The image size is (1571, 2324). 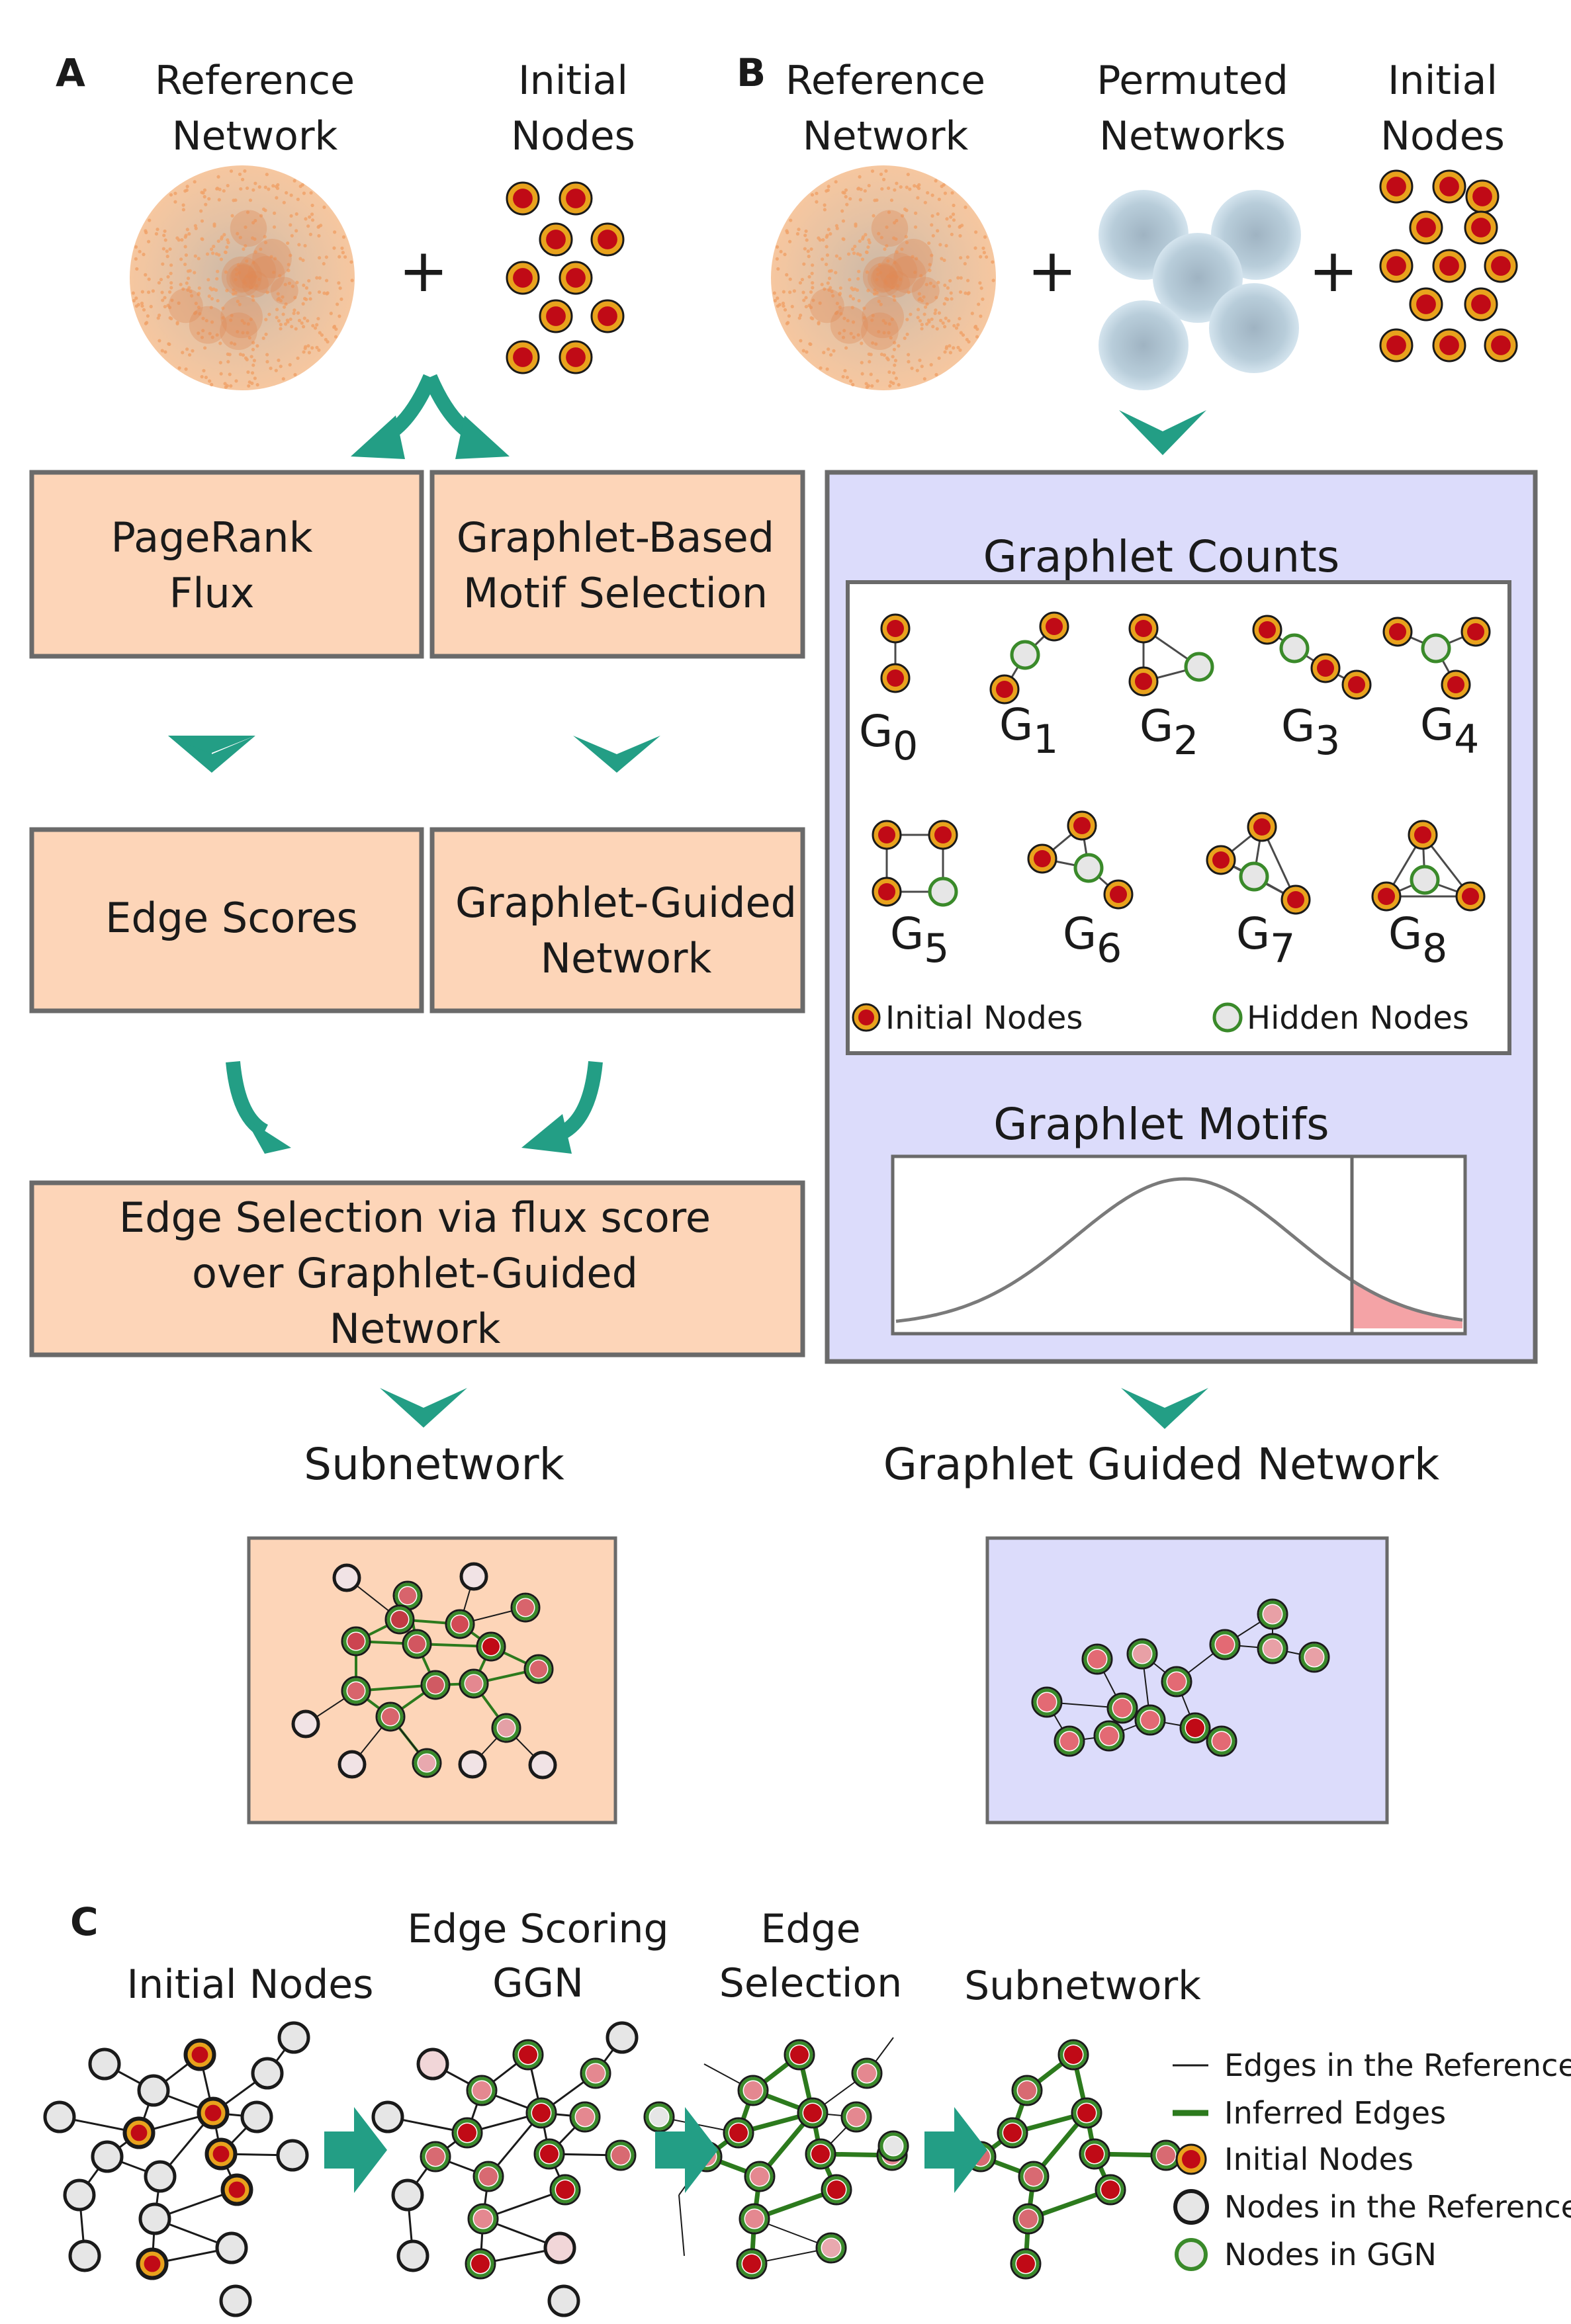 I want to click on graphlet-counts-box, so click(x=1178, y=817).